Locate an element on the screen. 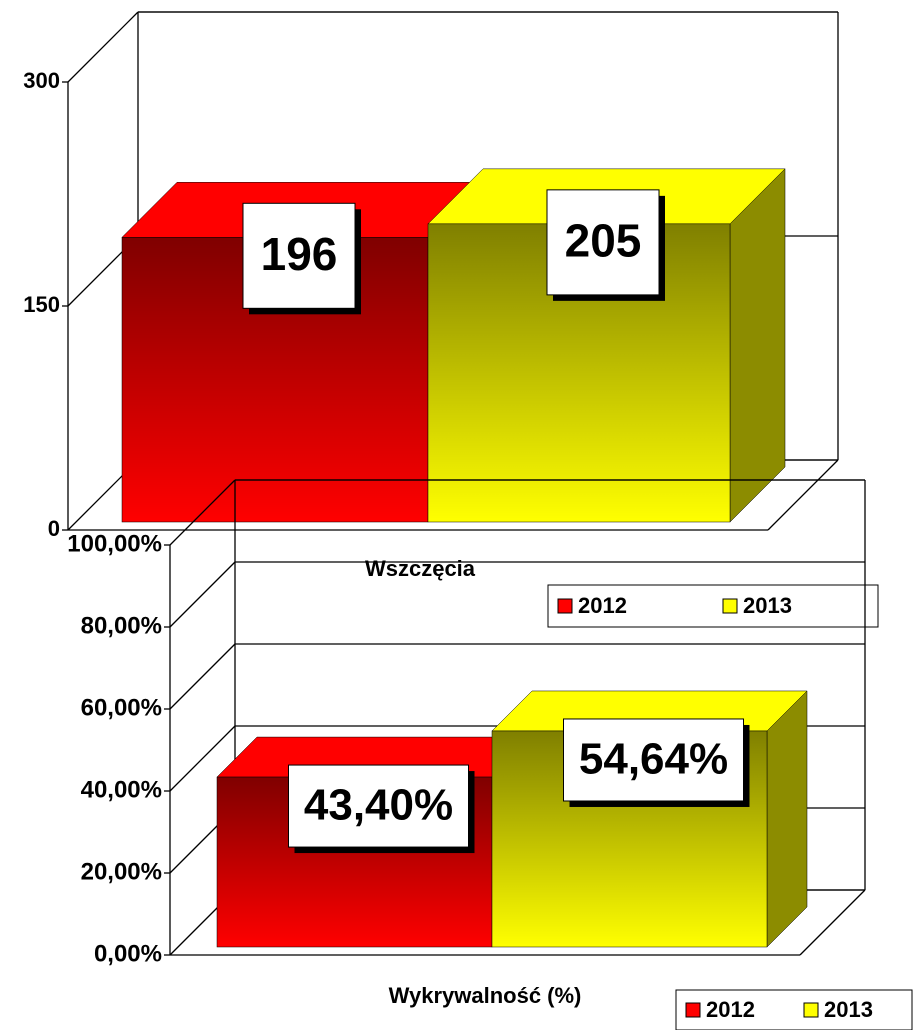 This screenshot has height=1030, width=915. y-tick-label: 60,00% is located at coordinates (121, 707).